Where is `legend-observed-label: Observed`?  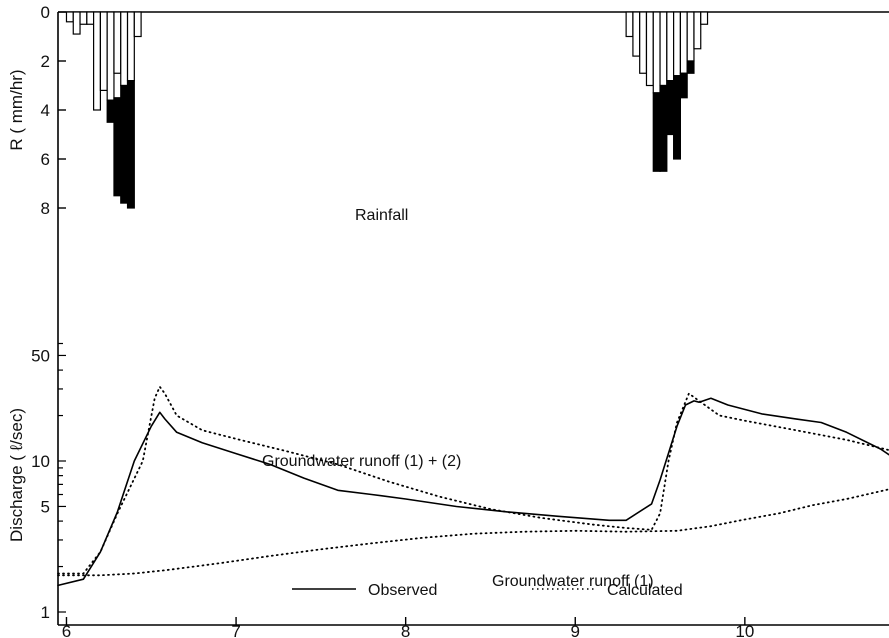 legend-observed-label: Observed is located at coordinates (402, 590).